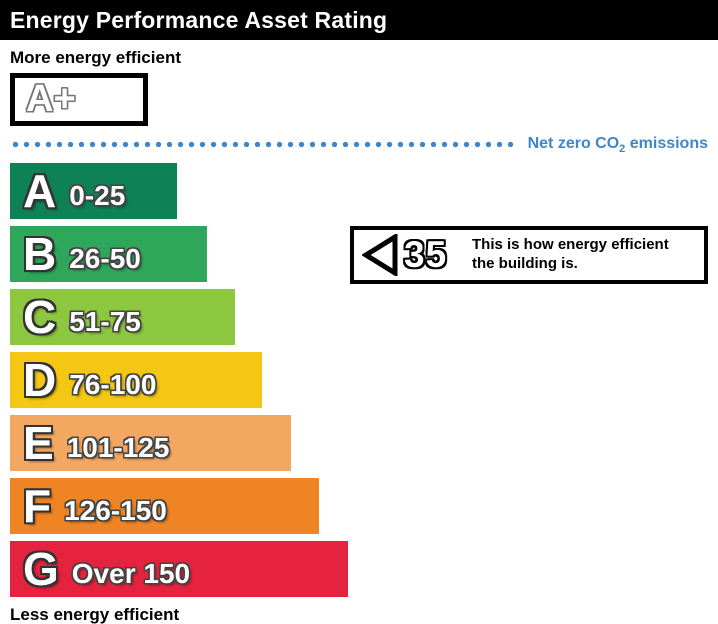 This screenshot has width=718, height=624. What do you see at coordinates (359, 568) in the screenshot?
I see `band-row: G Over 150` at bounding box center [359, 568].